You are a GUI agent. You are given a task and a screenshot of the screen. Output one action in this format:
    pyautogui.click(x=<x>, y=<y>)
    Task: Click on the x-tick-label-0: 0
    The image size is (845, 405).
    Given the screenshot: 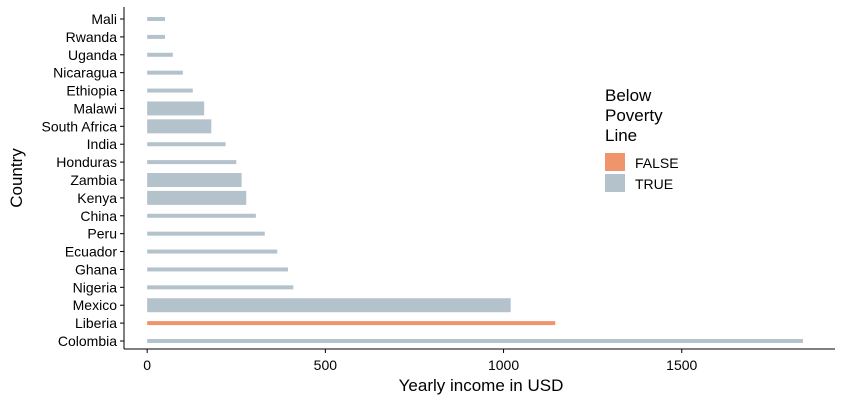 What is the action you would take?
    pyautogui.click(x=147, y=365)
    